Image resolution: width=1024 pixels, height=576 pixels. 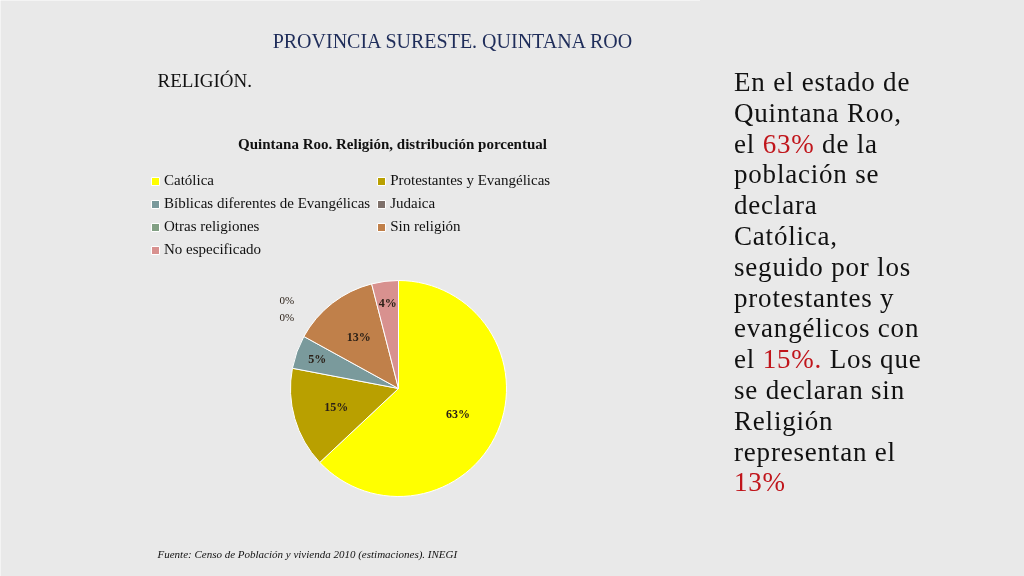 I want to click on legend-label: Protestantes y Evangélicas, so click(x=470, y=180).